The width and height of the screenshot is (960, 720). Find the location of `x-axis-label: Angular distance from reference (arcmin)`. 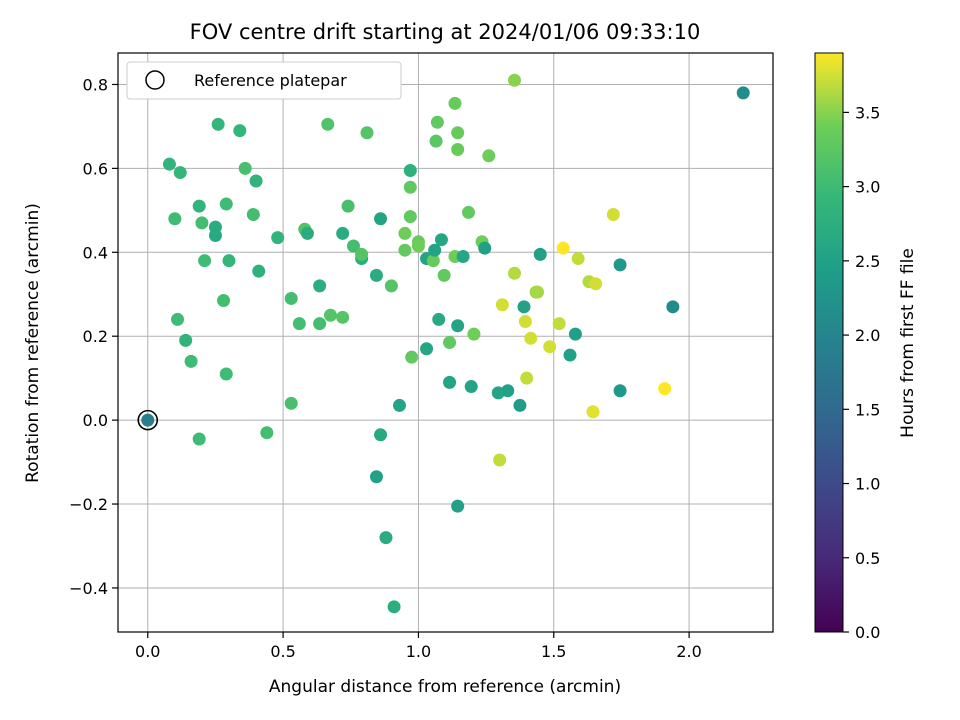

x-axis-label: Angular distance from reference (arcmin) is located at coordinates (445, 687).